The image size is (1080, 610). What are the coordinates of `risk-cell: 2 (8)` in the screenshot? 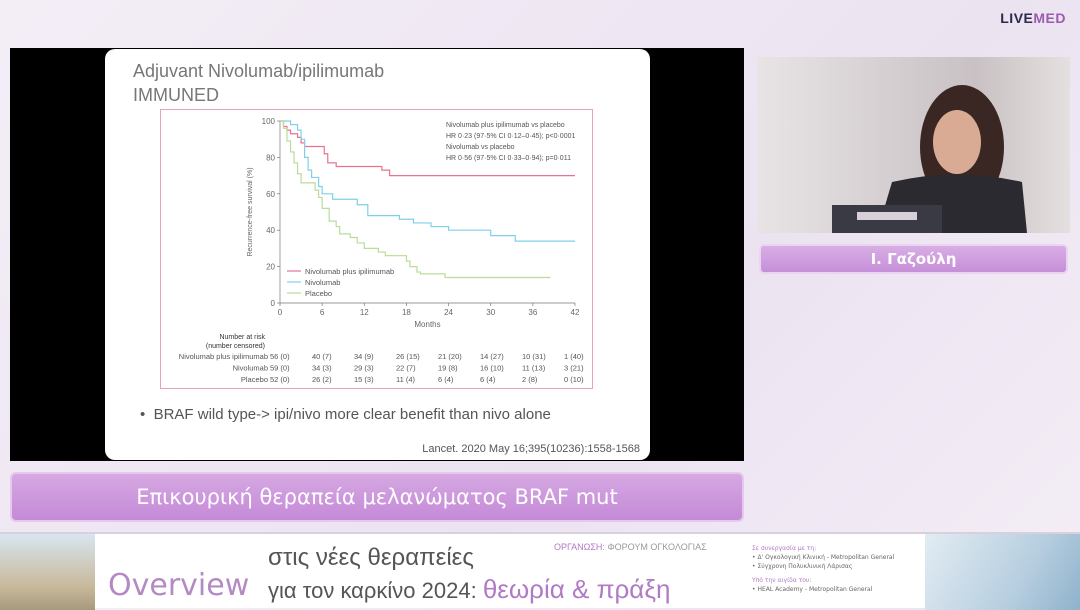 It's located at (530, 379).